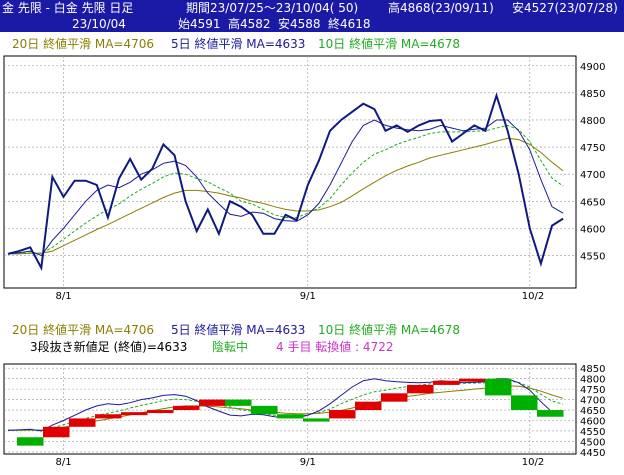  I want to click on lower-y-tick-label: 4700, so click(592, 401).